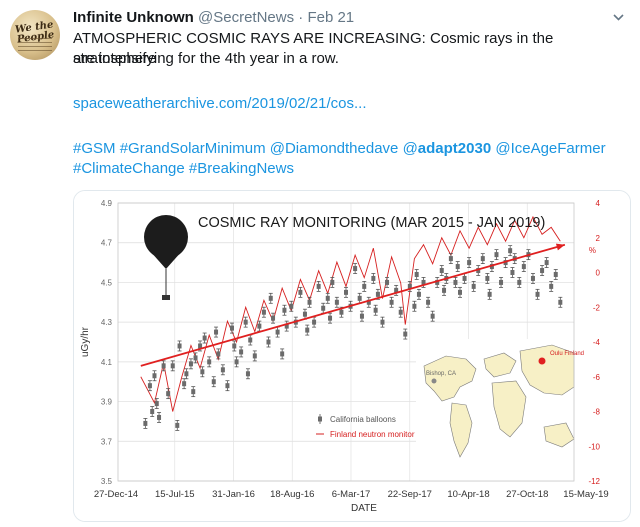 Image resolution: width=640 pixels, height=527 pixels. Describe the element at coordinates (175, 494) in the screenshot. I see `x-tick-label: 15-Jul-15` at that location.